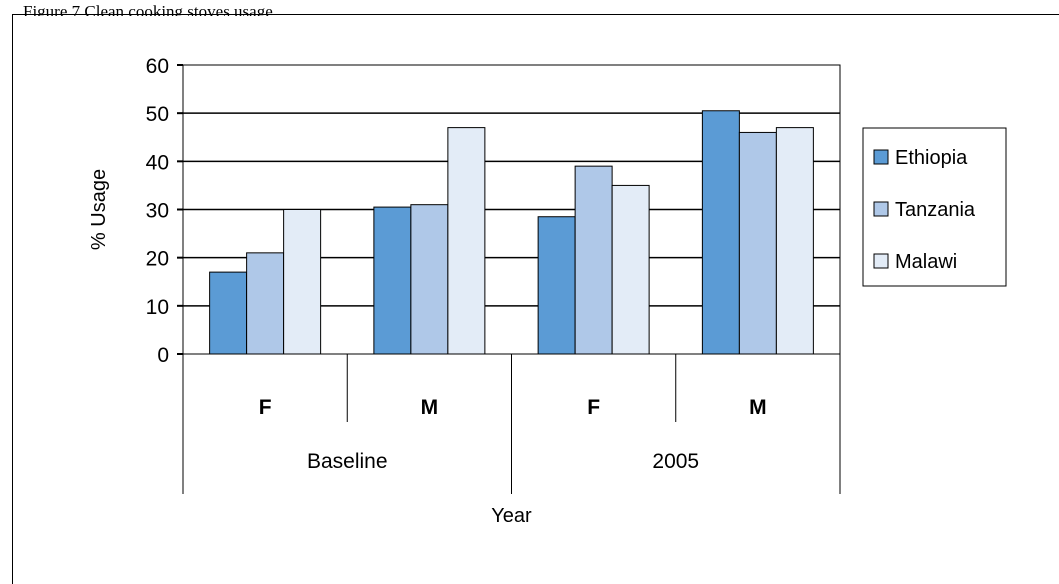  What do you see at coordinates (157, 307) in the screenshot?
I see `y-tick-label: 10` at bounding box center [157, 307].